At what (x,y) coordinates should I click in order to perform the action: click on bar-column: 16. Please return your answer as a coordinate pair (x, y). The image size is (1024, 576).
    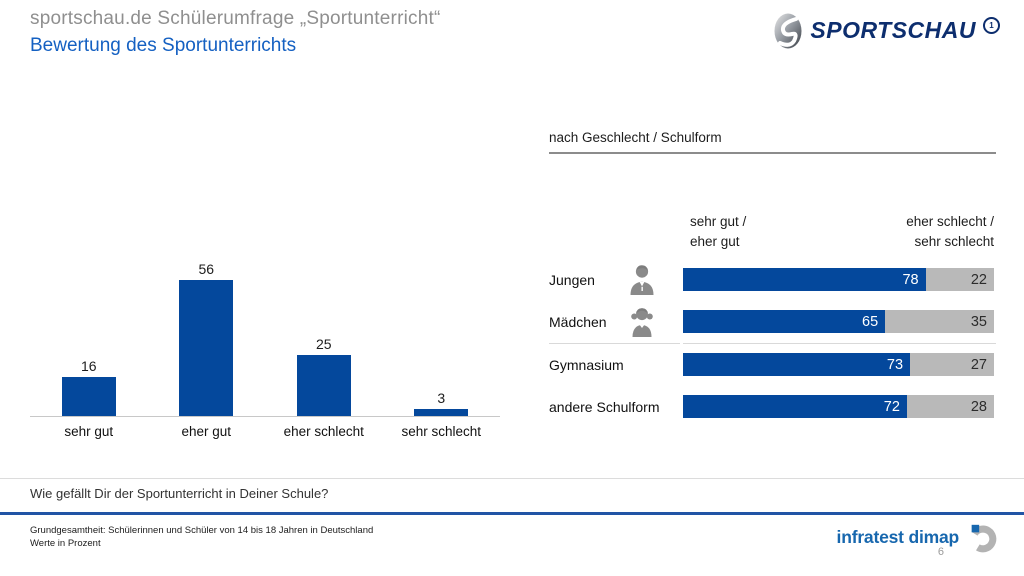
    Looking at the image, I should click on (89, 387).